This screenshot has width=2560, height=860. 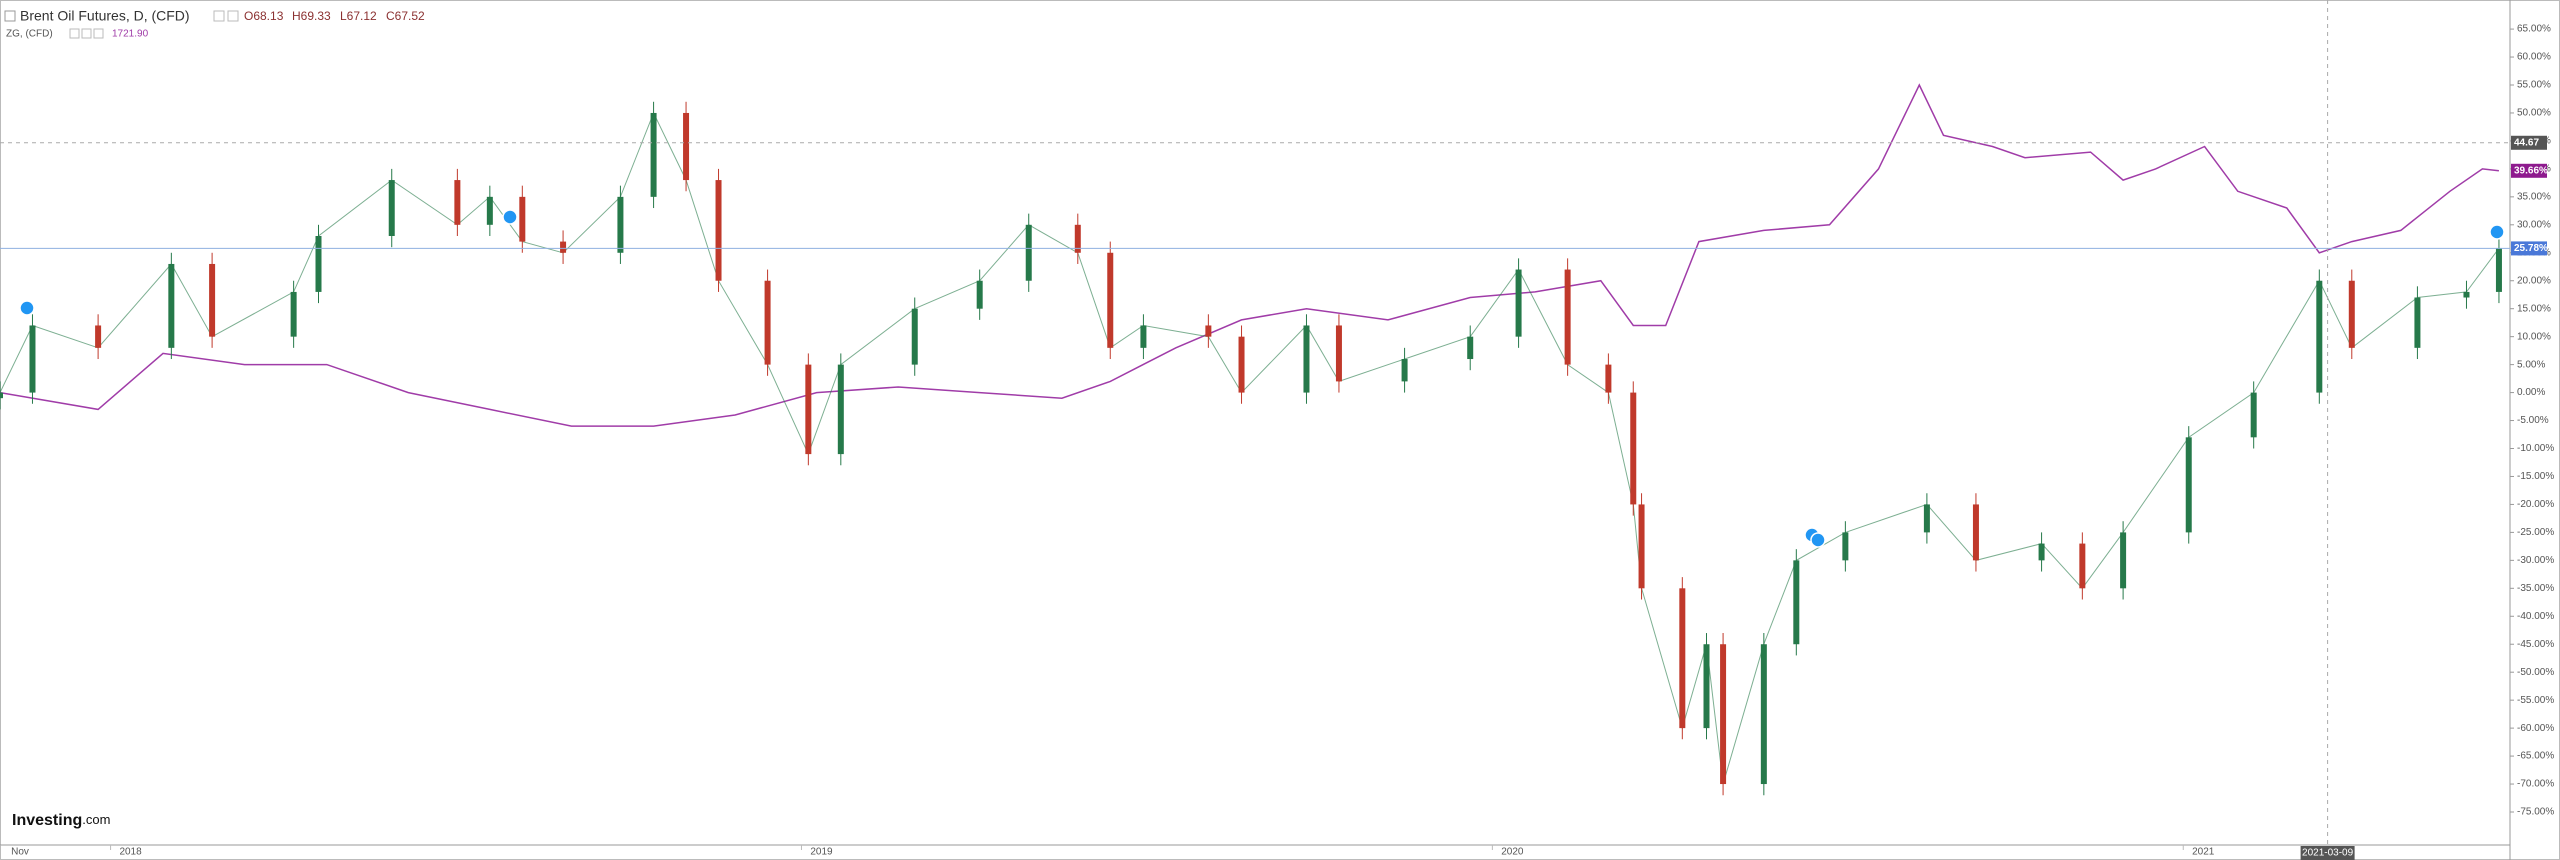 What do you see at coordinates (2534, 85) in the screenshot?
I see `y-tick-label: 55.00%` at bounding box center [2534, 85].